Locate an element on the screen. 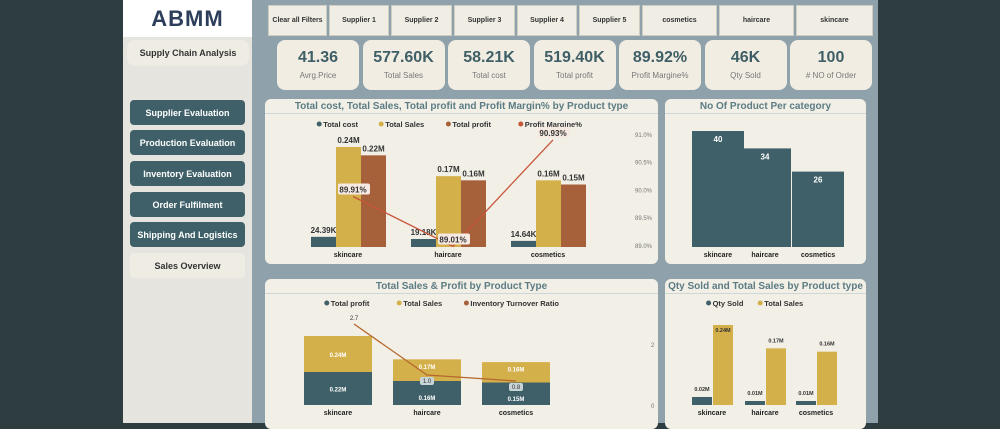 This screenshot has width=1000, height=429. data-label: 0.17M is located at coordinates (427, 368).